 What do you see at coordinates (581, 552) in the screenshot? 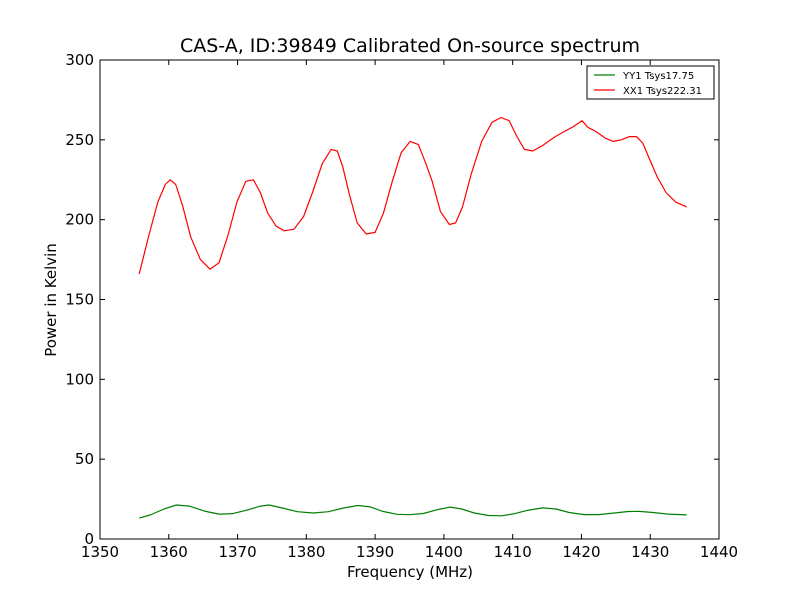
I see `x-tick-label: 1420` at bounding box center [581, 552].